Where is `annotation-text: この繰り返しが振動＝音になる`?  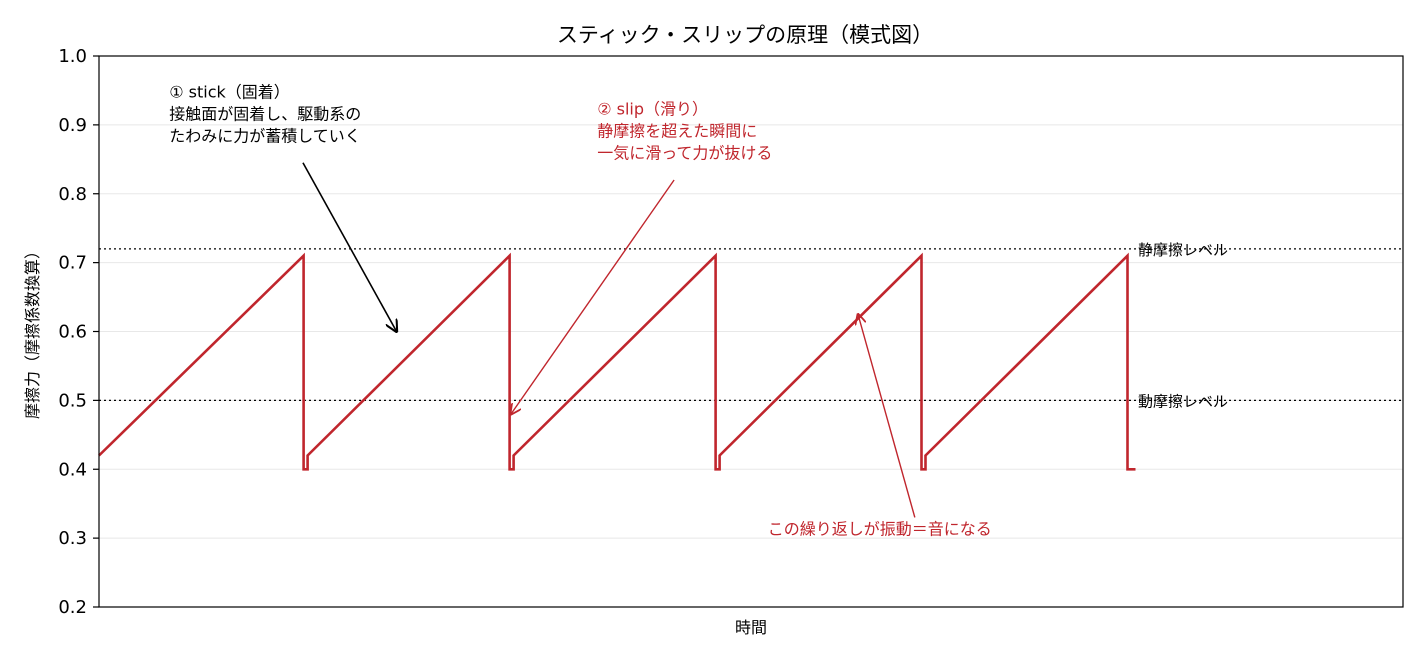
annotation-text: この繰り返しが振動＝音になる is located at coordinates (880, 529).